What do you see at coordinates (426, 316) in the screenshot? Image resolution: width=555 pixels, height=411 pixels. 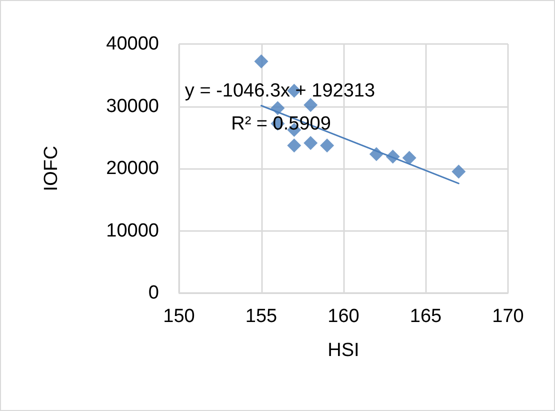 I see `x-tick-label: 165` at bounding box center [426, 316].